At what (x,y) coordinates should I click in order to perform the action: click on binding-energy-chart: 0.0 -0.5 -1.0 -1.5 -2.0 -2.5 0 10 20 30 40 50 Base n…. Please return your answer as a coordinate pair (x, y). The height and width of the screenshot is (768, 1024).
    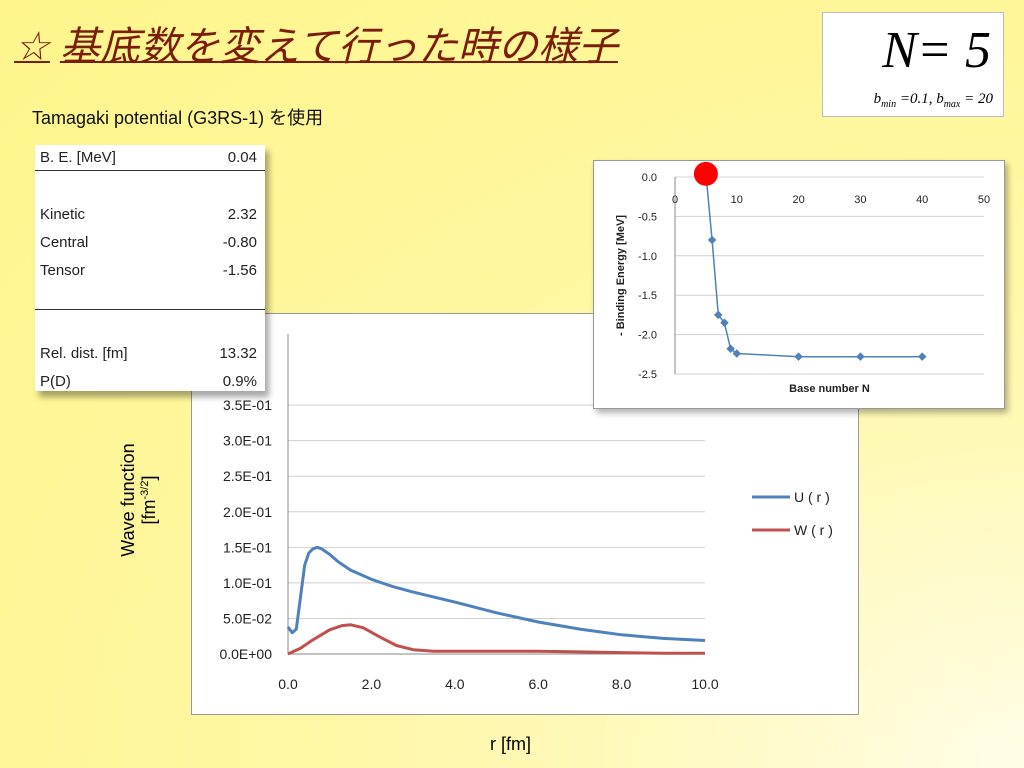
    Looking at the image, I should click on (799, 284).